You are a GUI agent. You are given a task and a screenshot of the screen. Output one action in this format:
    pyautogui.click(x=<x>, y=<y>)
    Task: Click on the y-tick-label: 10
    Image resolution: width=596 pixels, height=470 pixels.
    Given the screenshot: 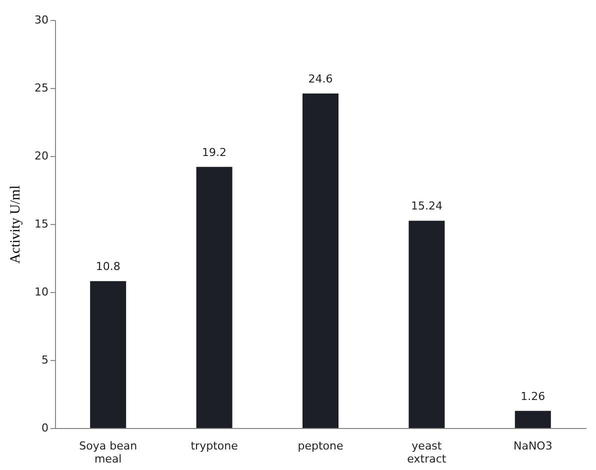 What is the action you would take?
    pyautogui.click(x=41, y=292)
    